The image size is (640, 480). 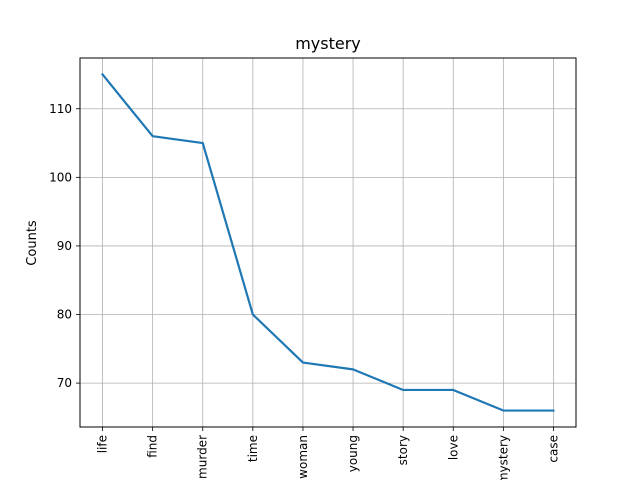 I want to click on y-axis: 70 80 90 100 110, so click(x=64, y=246).